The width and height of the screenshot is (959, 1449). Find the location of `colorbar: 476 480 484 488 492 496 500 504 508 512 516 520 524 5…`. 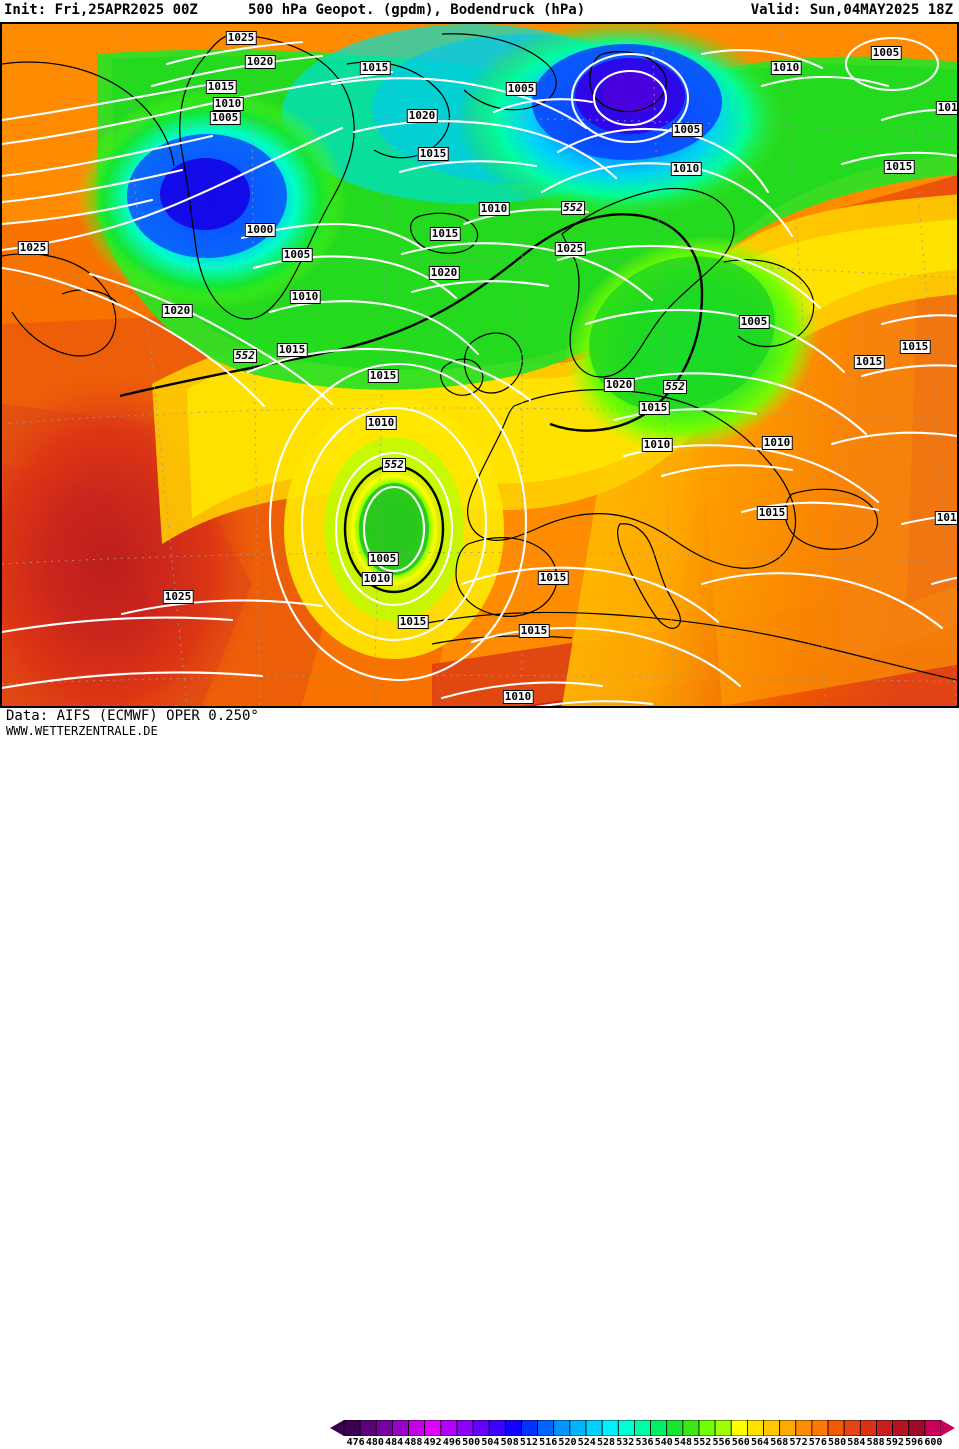

colorbar: 476 480 484 488 492 496 500 504 508 512 516 520 524 5… is located at coordinates (642, 1434).